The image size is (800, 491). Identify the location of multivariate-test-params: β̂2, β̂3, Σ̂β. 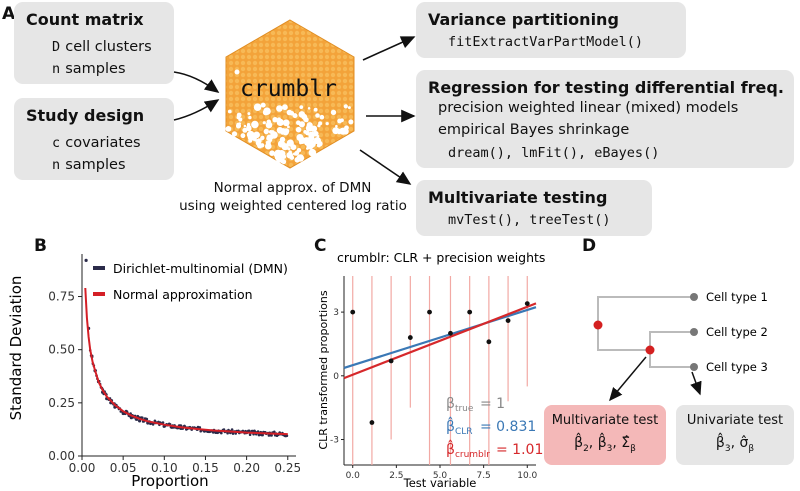
(605, 444).